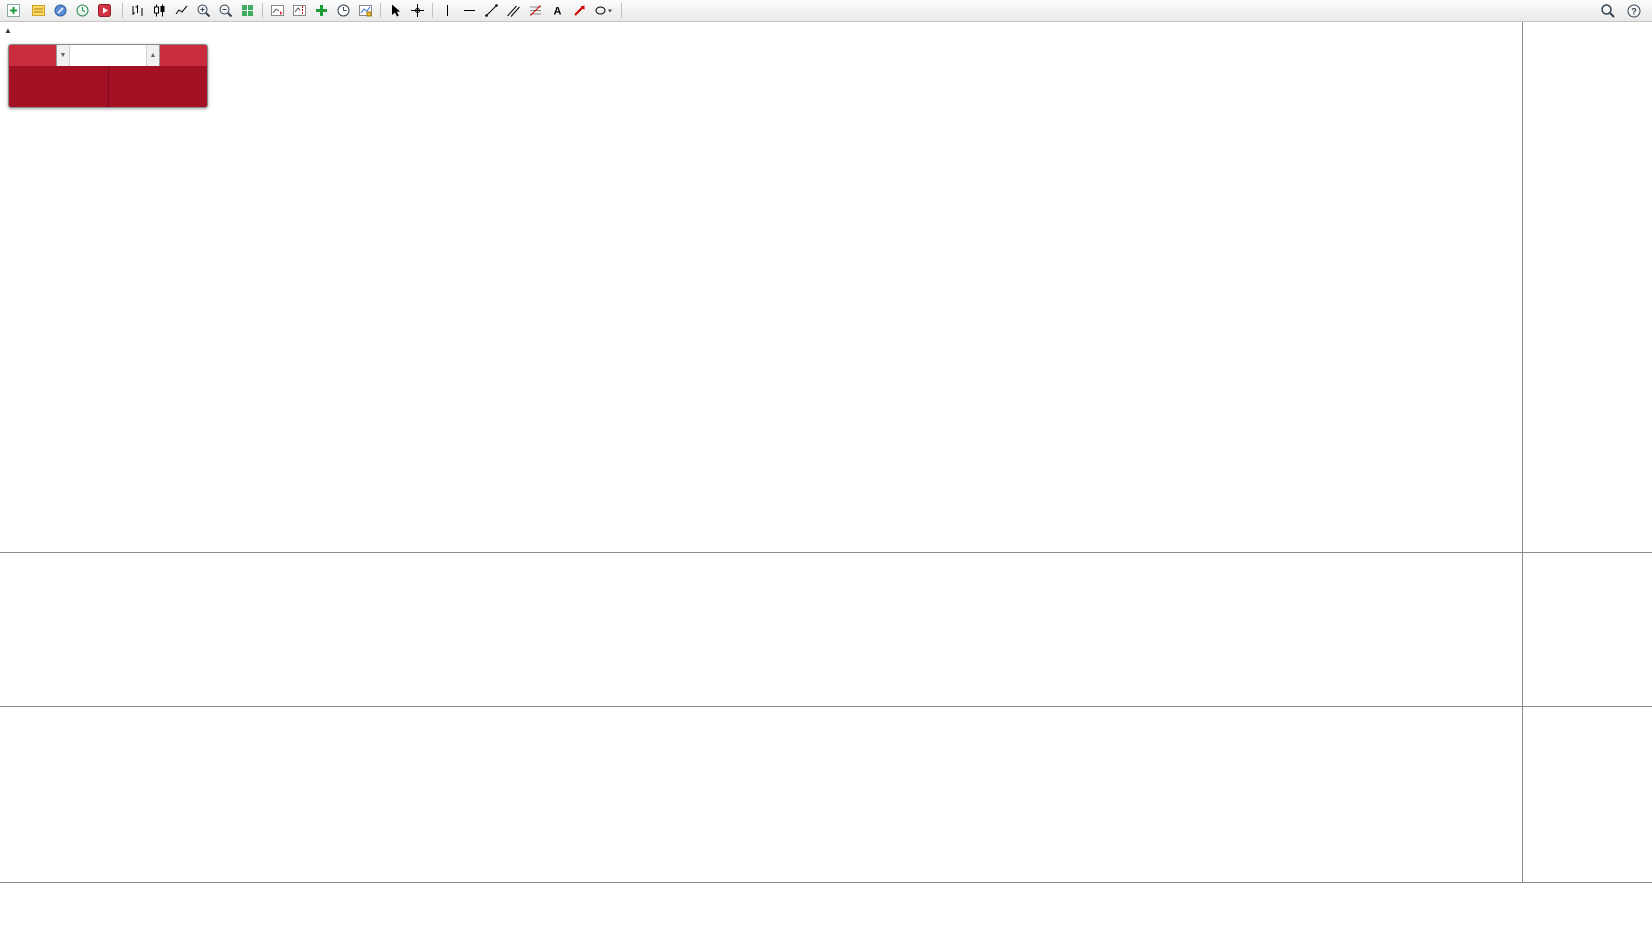 Image resolution: width=1652 pixels, height=949 pixels. I want to click on quote-panel-toggle: ▲, so click(8, 30).